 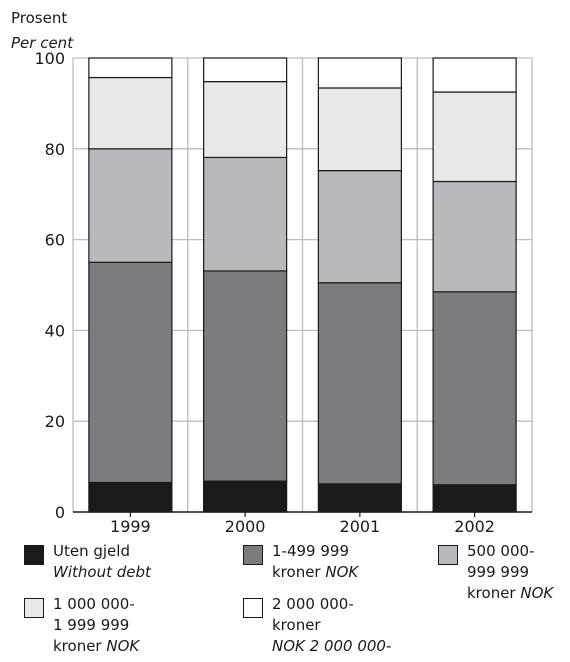 What do you see at coordinates (474, 526) in the screenshot?
I see `x-tick-label: 2002` at bounding box center [474, 526].